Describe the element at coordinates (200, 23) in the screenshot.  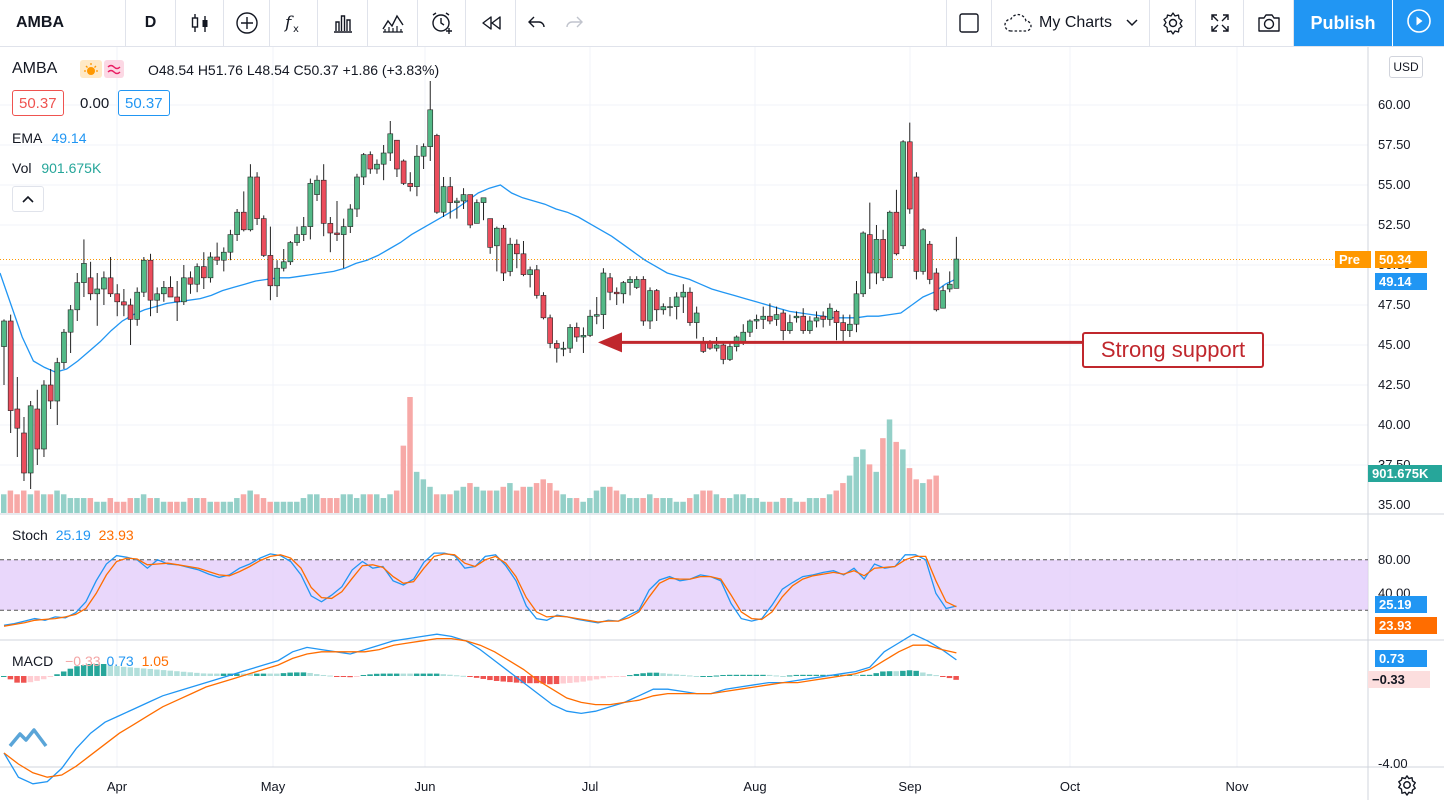
I see `chart-type-button` at that location.